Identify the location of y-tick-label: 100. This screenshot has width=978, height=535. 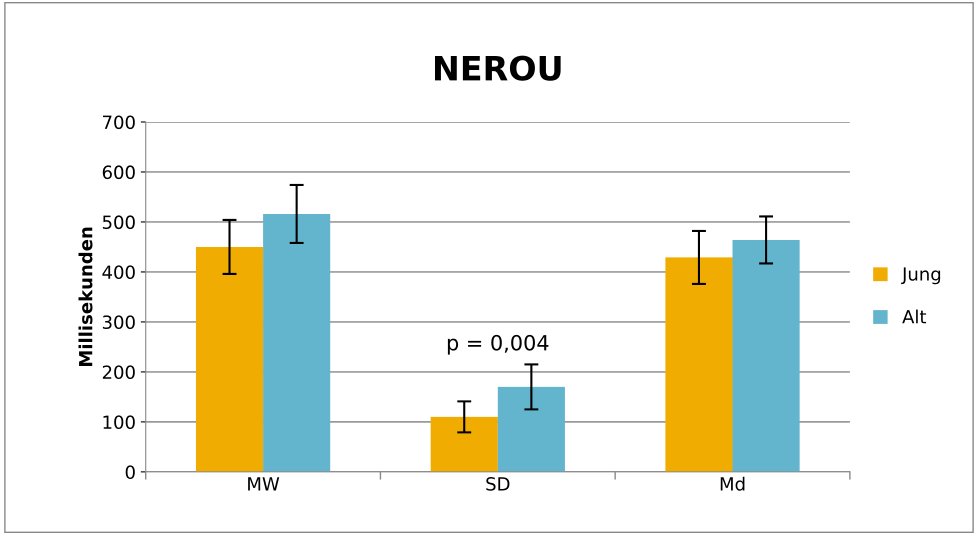
(119, 422).